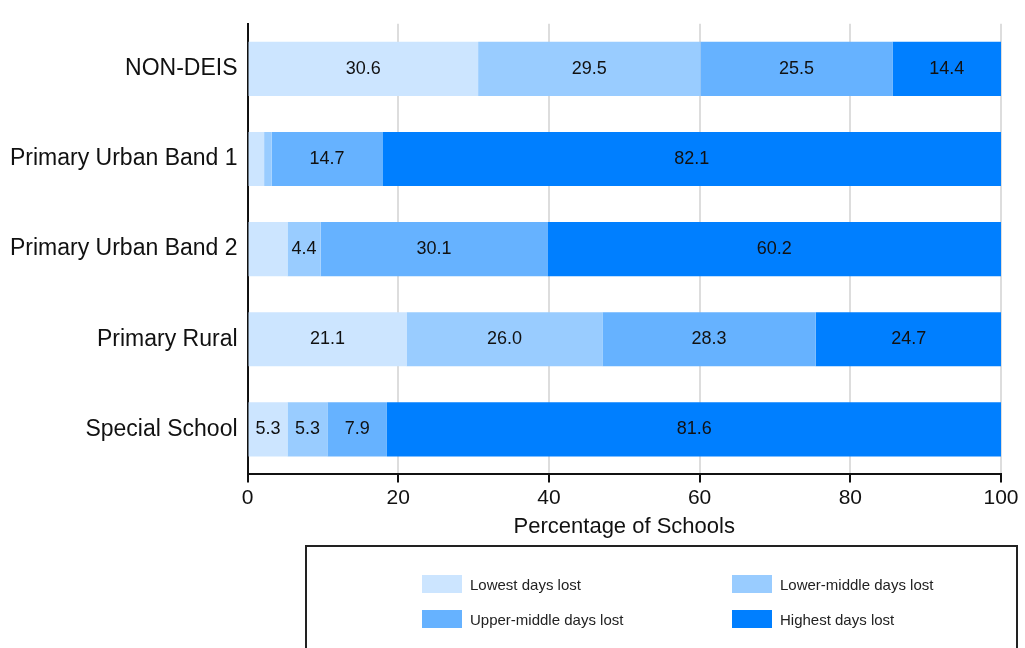  What do you see at coordinates (549, 496) in the screenshot?
I see `x-tick-label: 40` at bounding box center [549, 496].